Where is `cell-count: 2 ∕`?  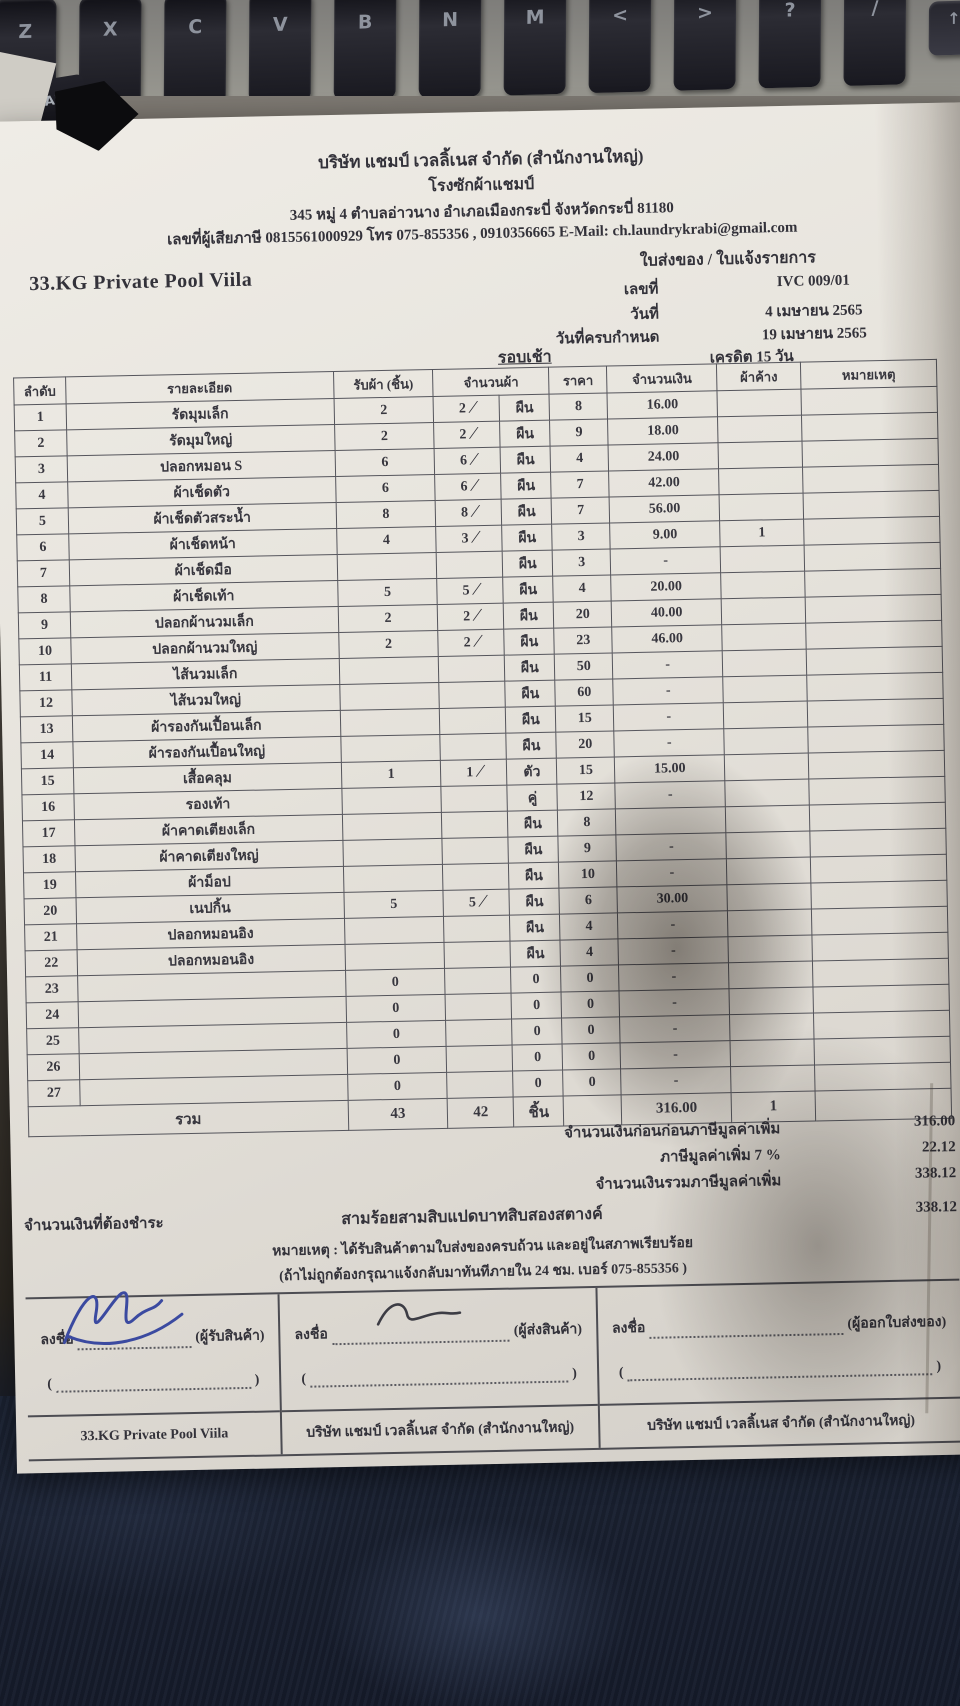 cell-count: 2 ∕ is located at coordinates (467, 435).